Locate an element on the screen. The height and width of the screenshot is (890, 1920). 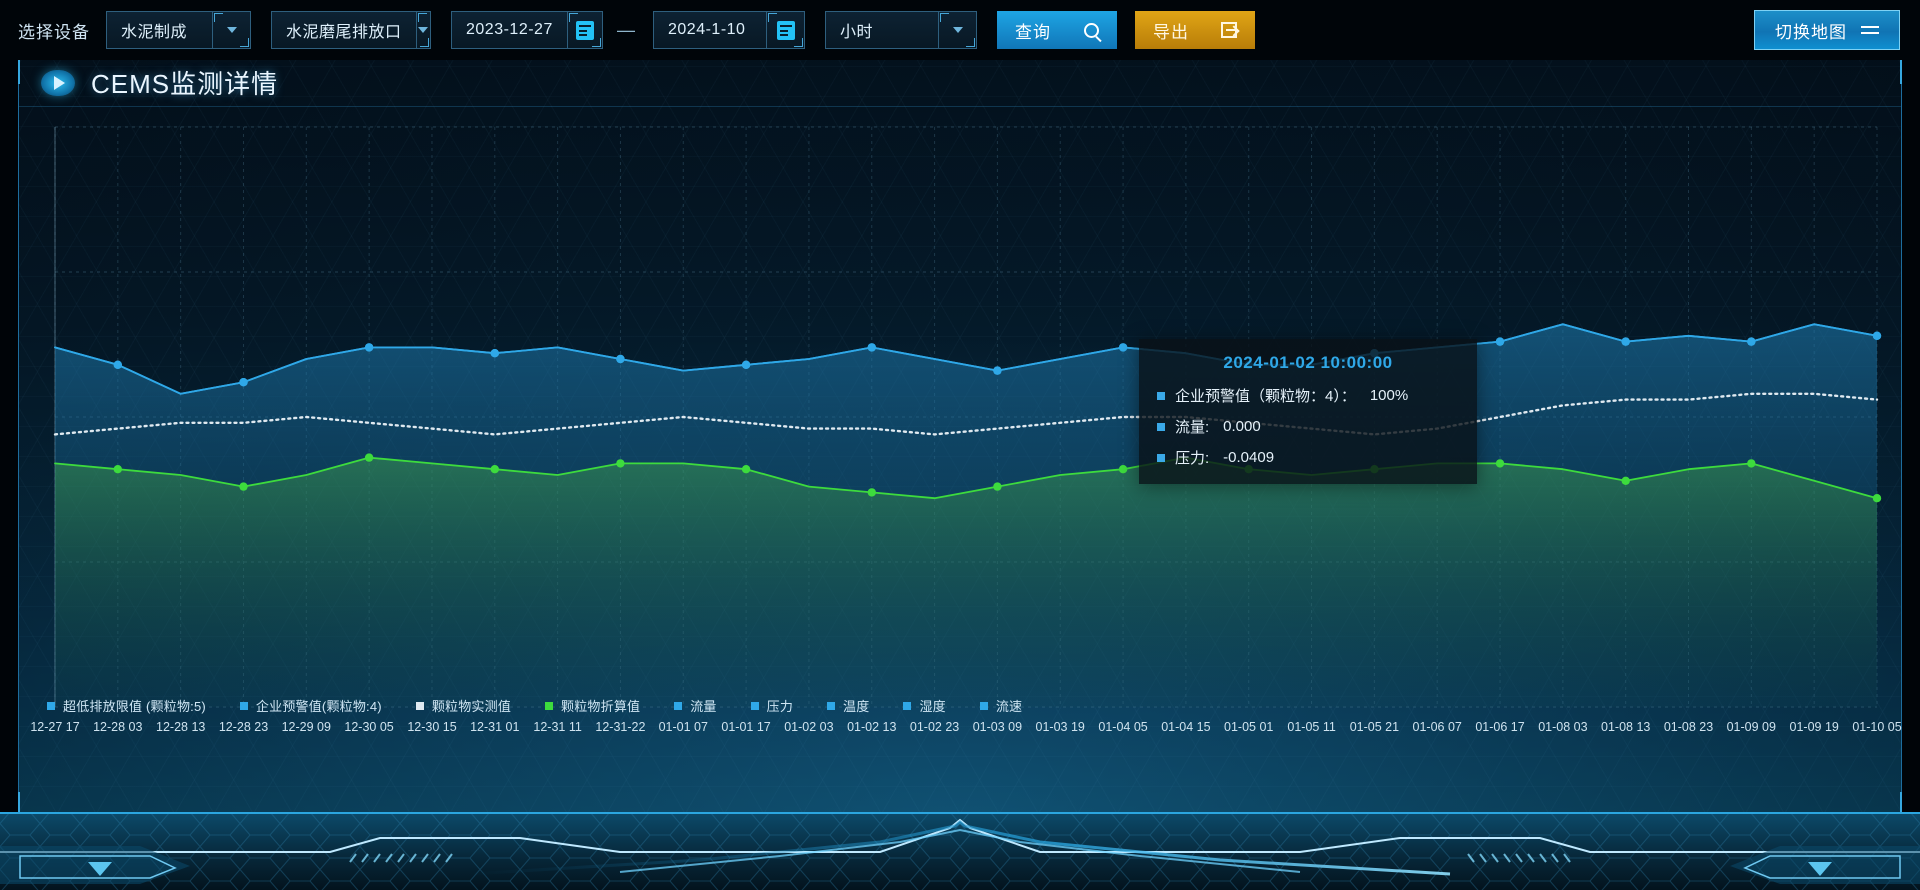
x-axis-tick-label: 12-28 23 is located at coordinates (243, 727).